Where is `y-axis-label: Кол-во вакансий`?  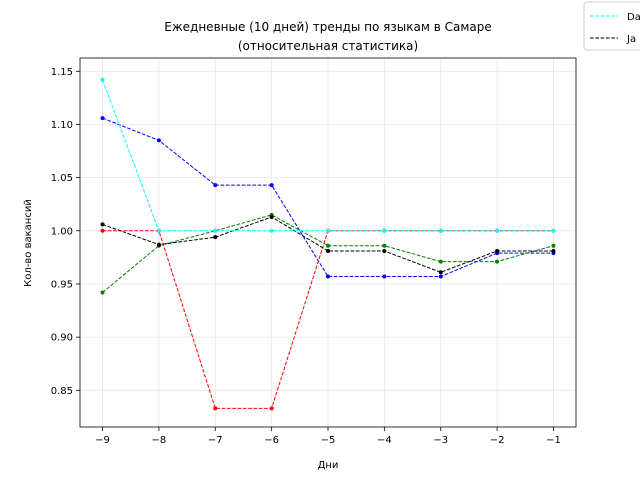 y-axis-label: Кол-во вакансий is located at coordinates (28, 243).